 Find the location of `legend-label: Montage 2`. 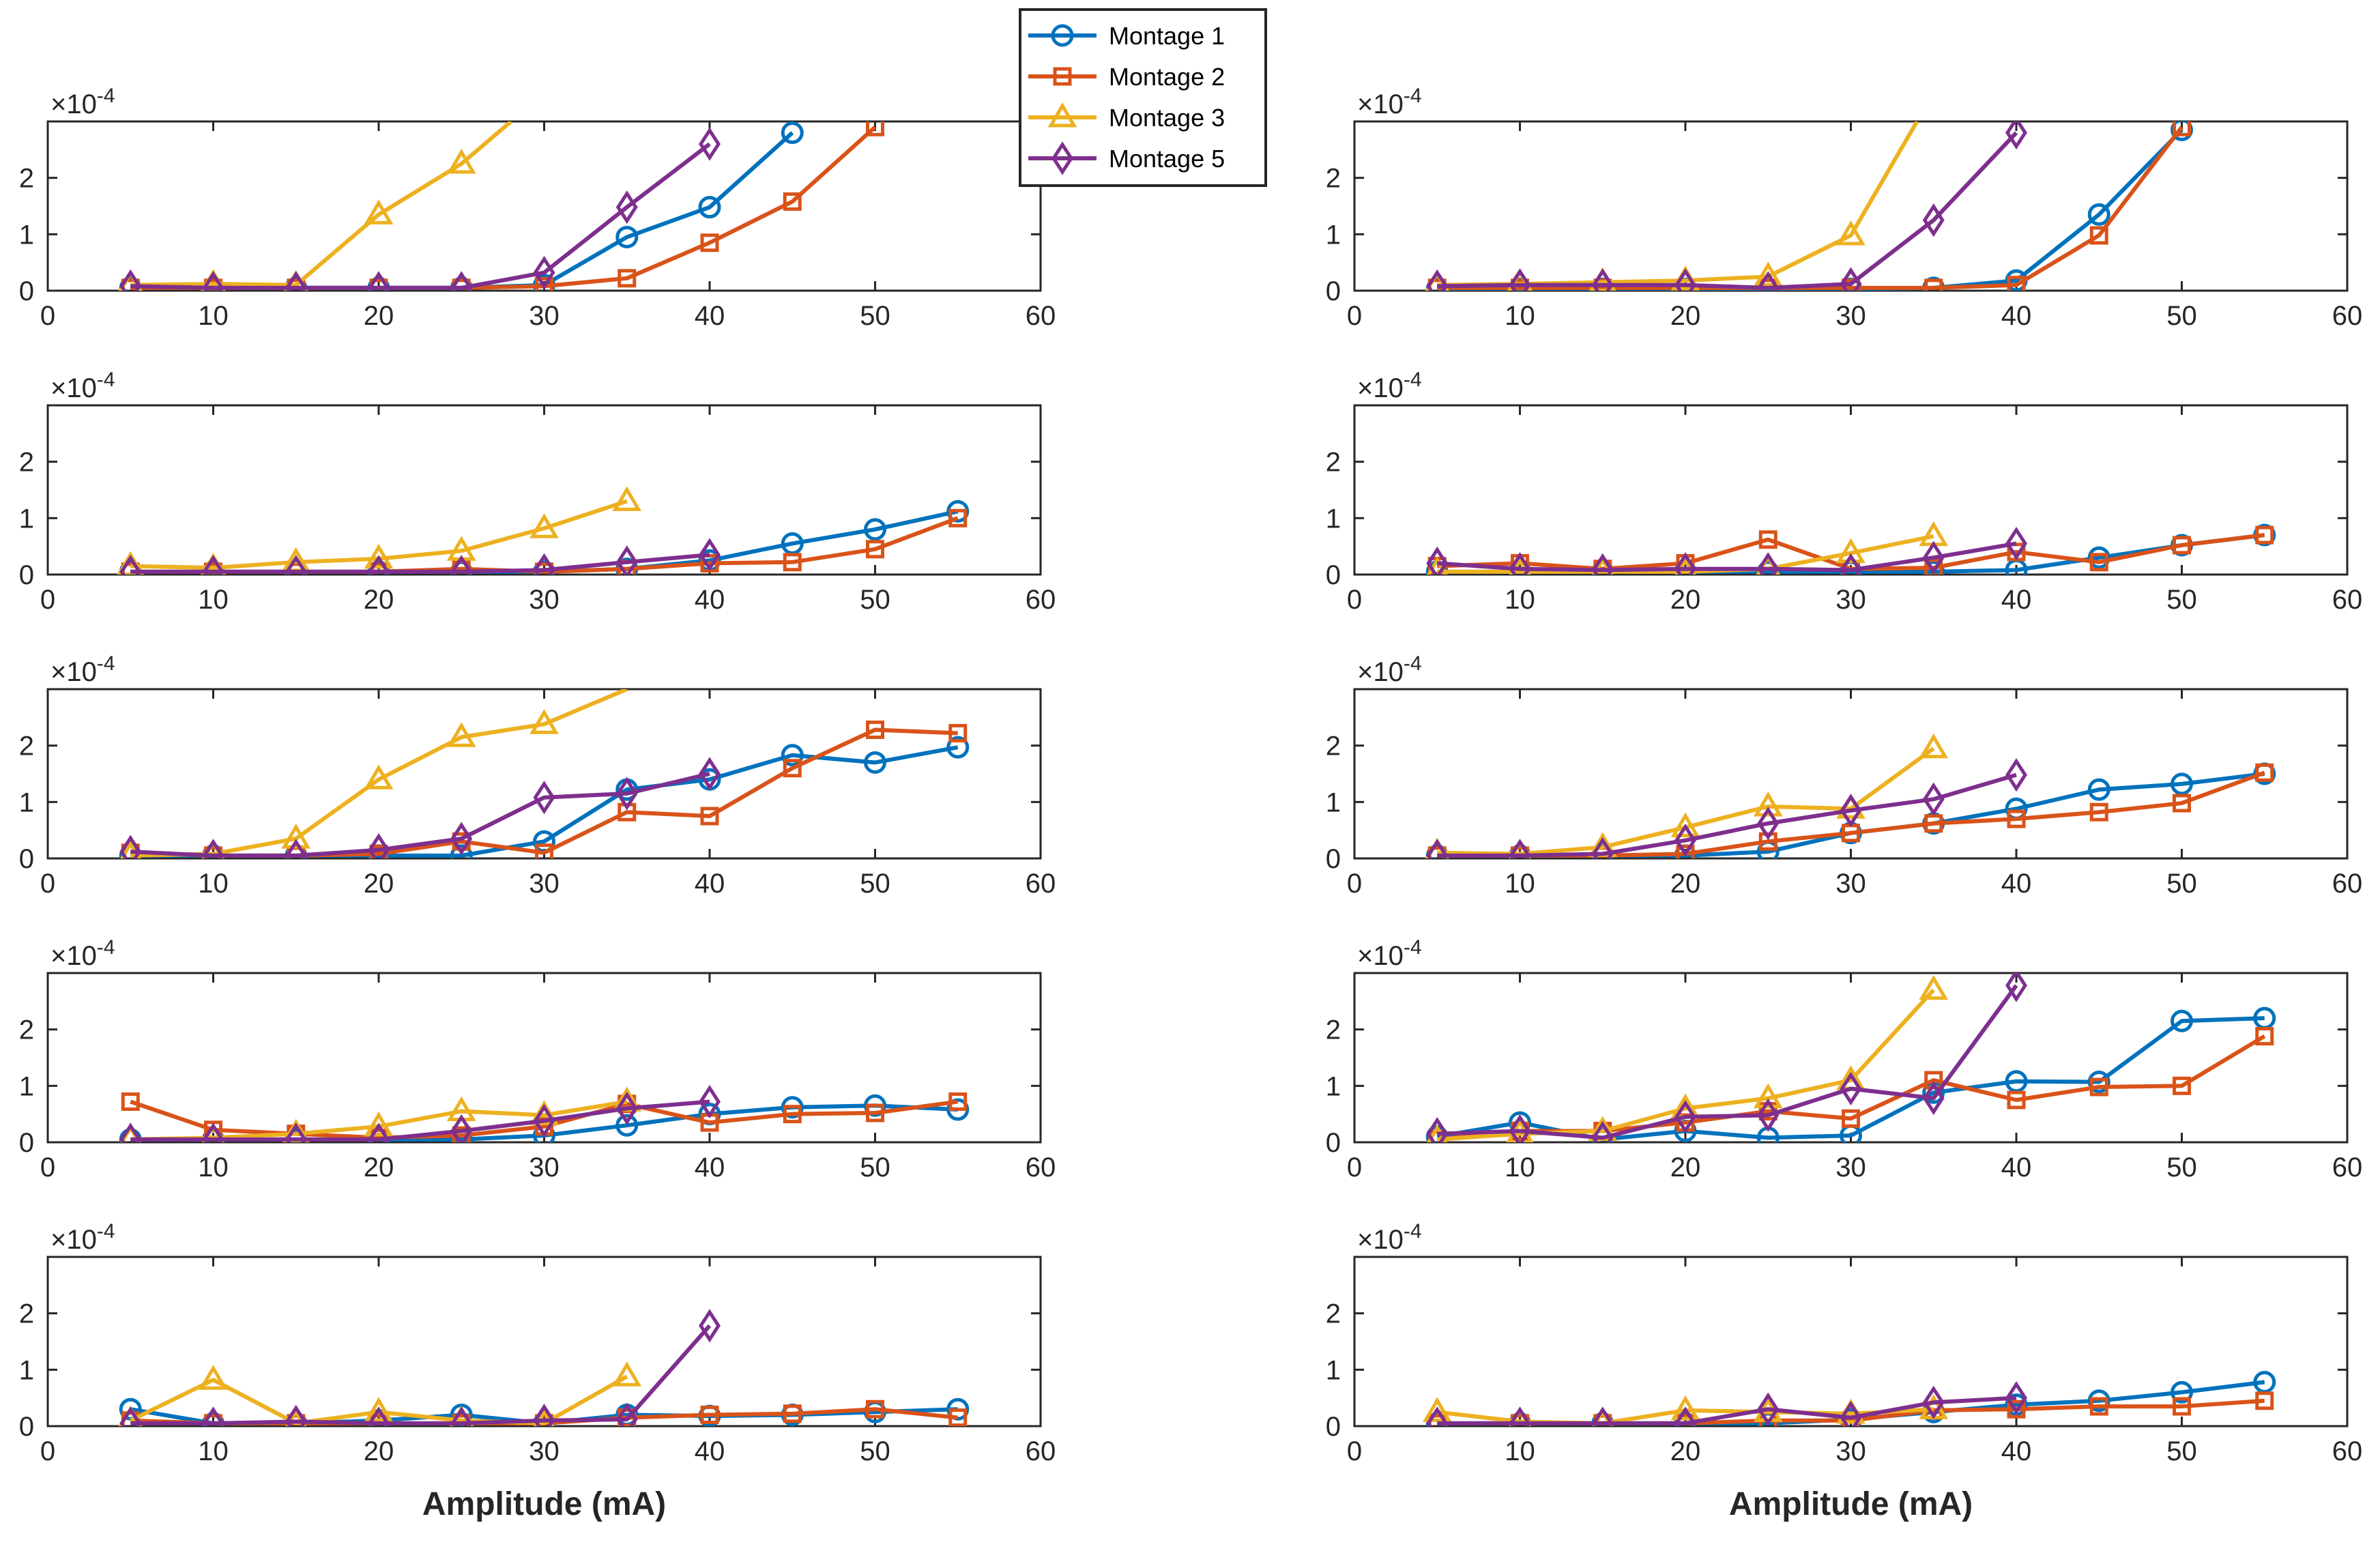

legend-label: Montage 2 is located at coordinates (1167, 77).